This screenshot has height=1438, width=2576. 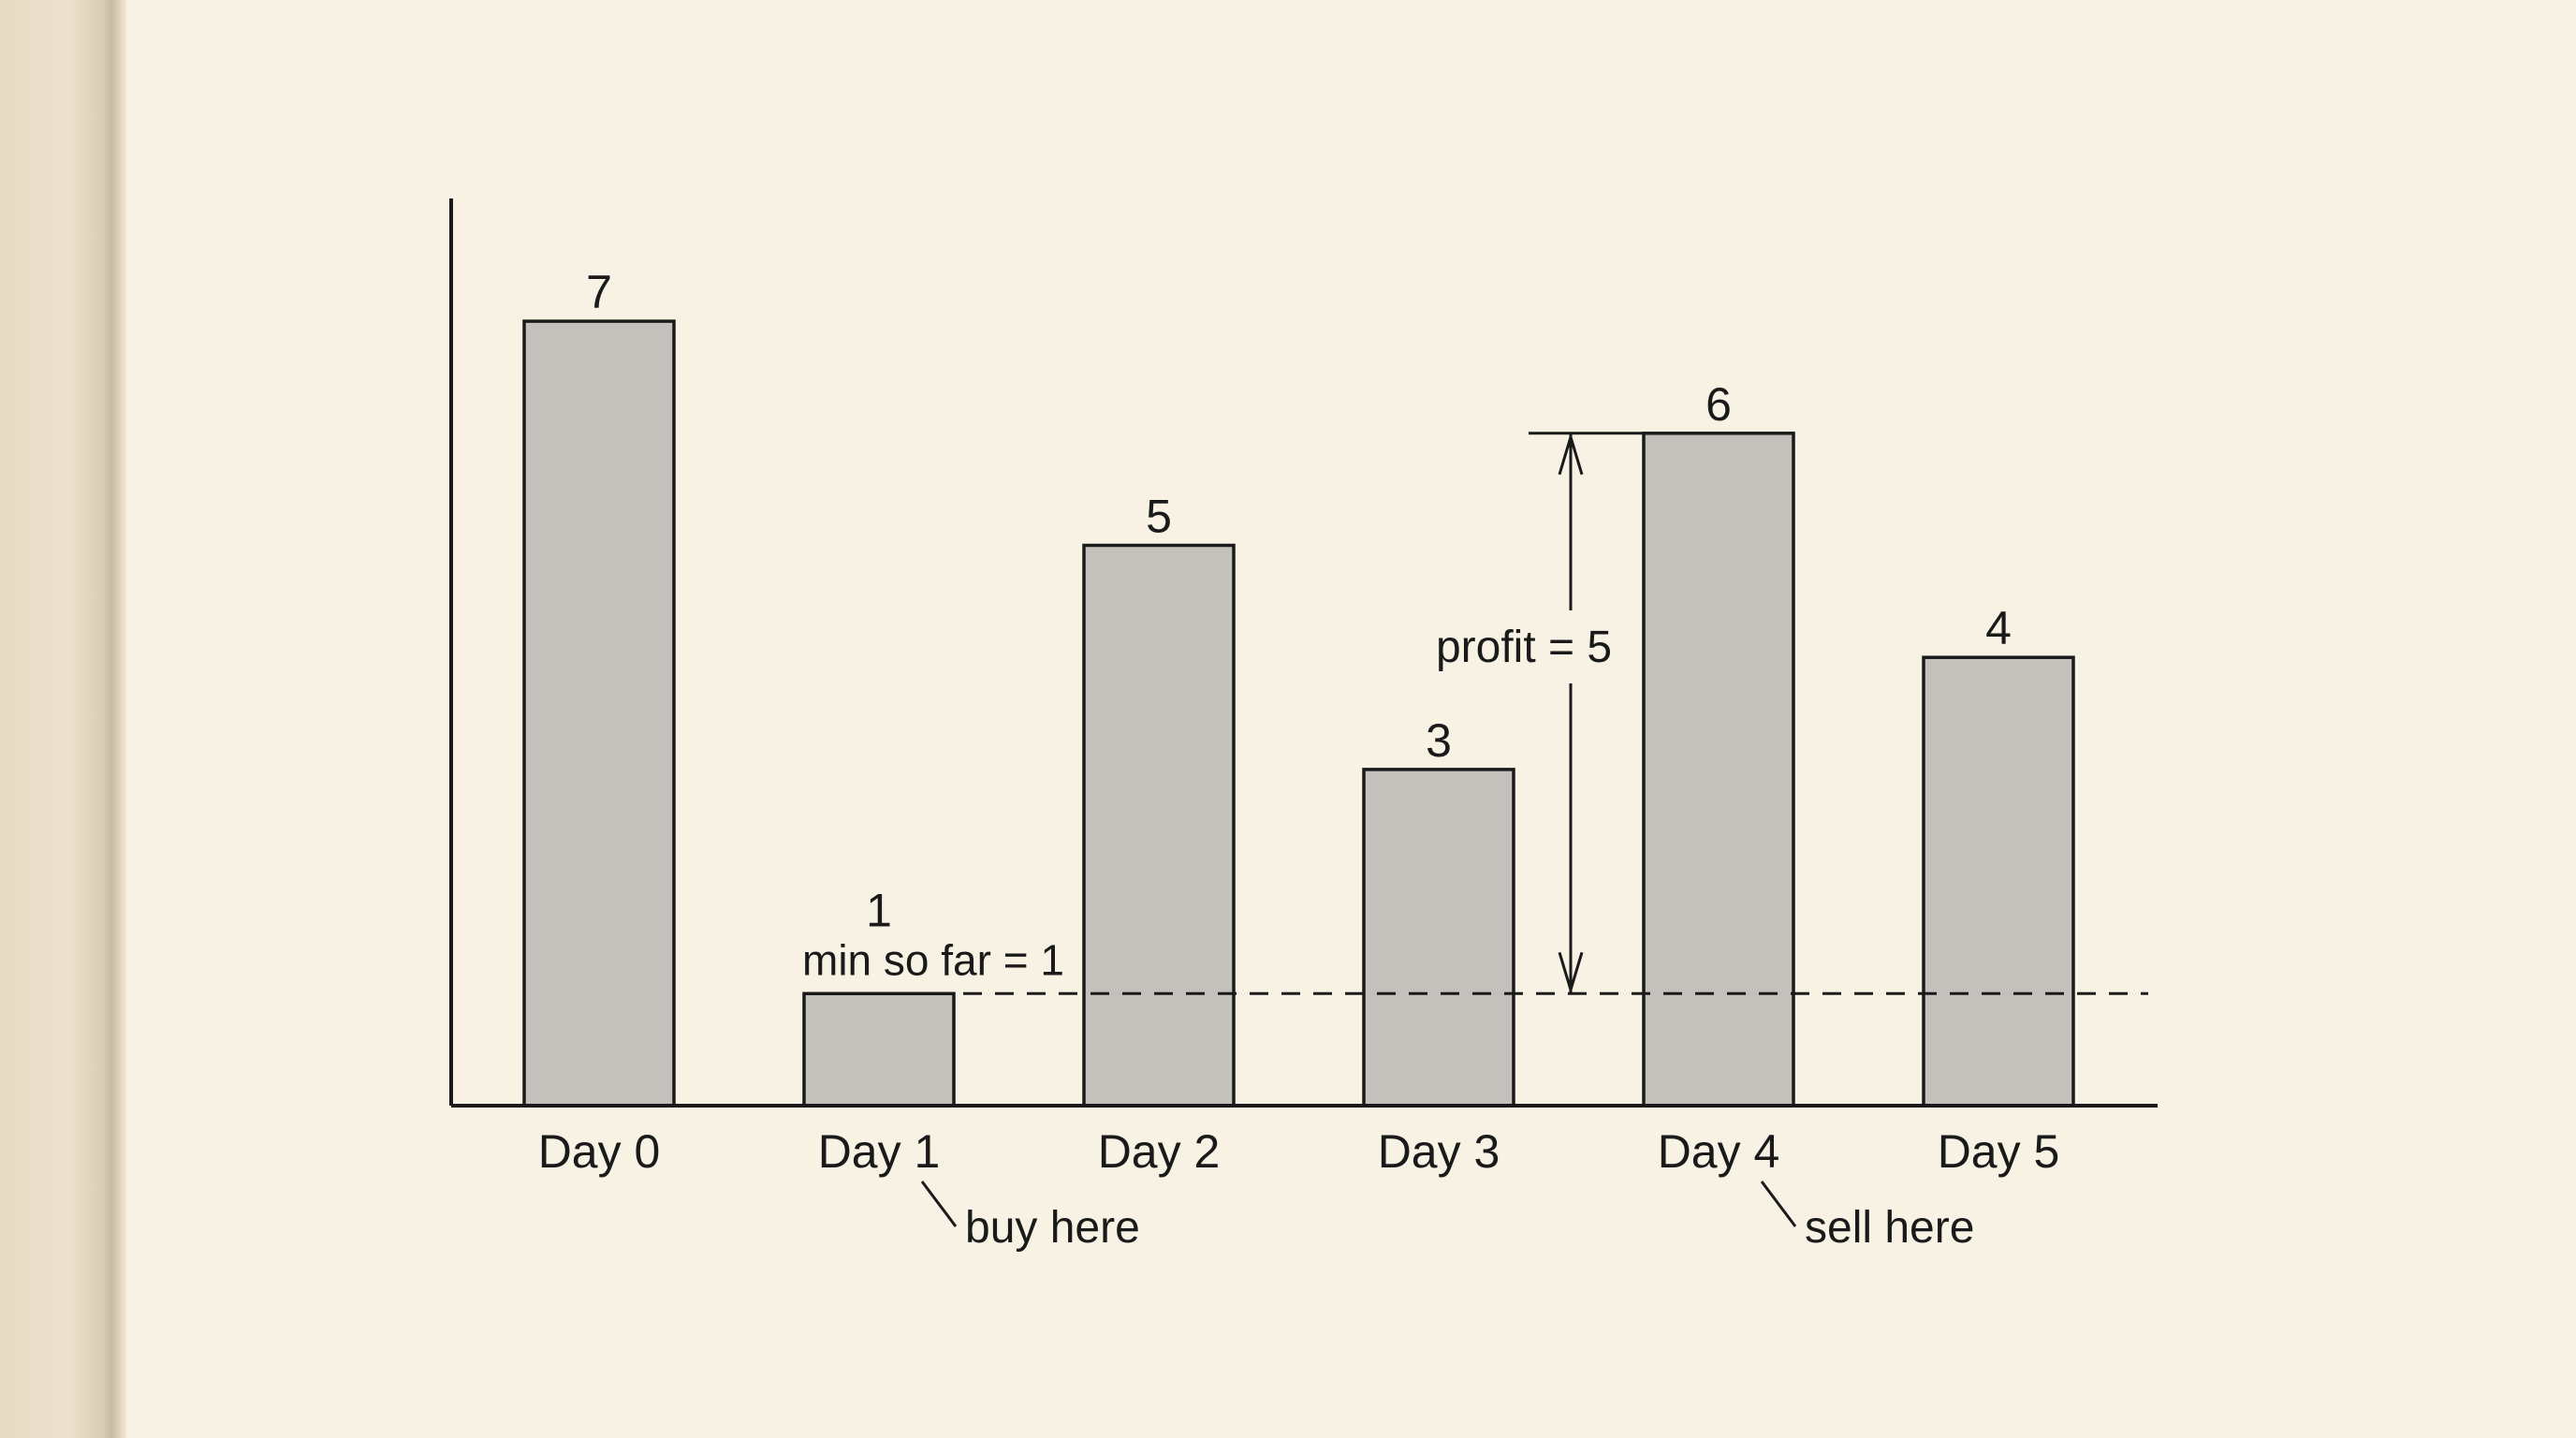 I want to click on notebook-binding, so click(x=63, y=719).